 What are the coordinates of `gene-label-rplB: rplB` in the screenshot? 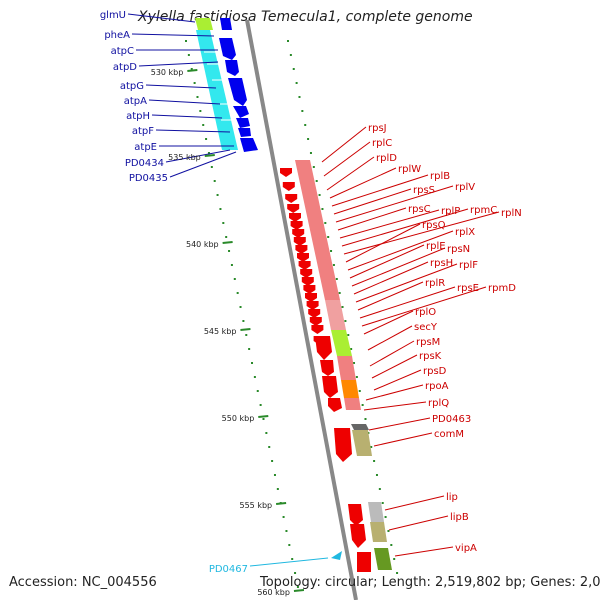 It's located at (440, 176).